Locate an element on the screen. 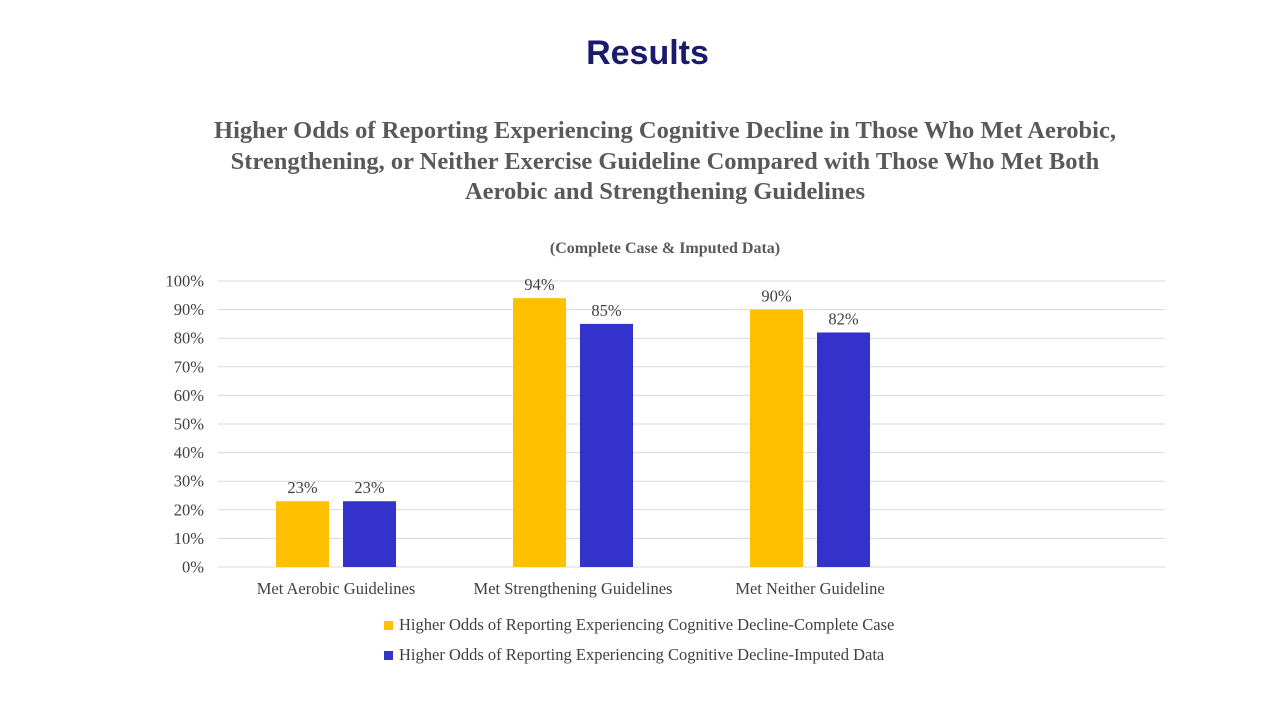 This screenshot has height=720, width=1280. y-tick-label: 100% is located at coordinates (185, 281).